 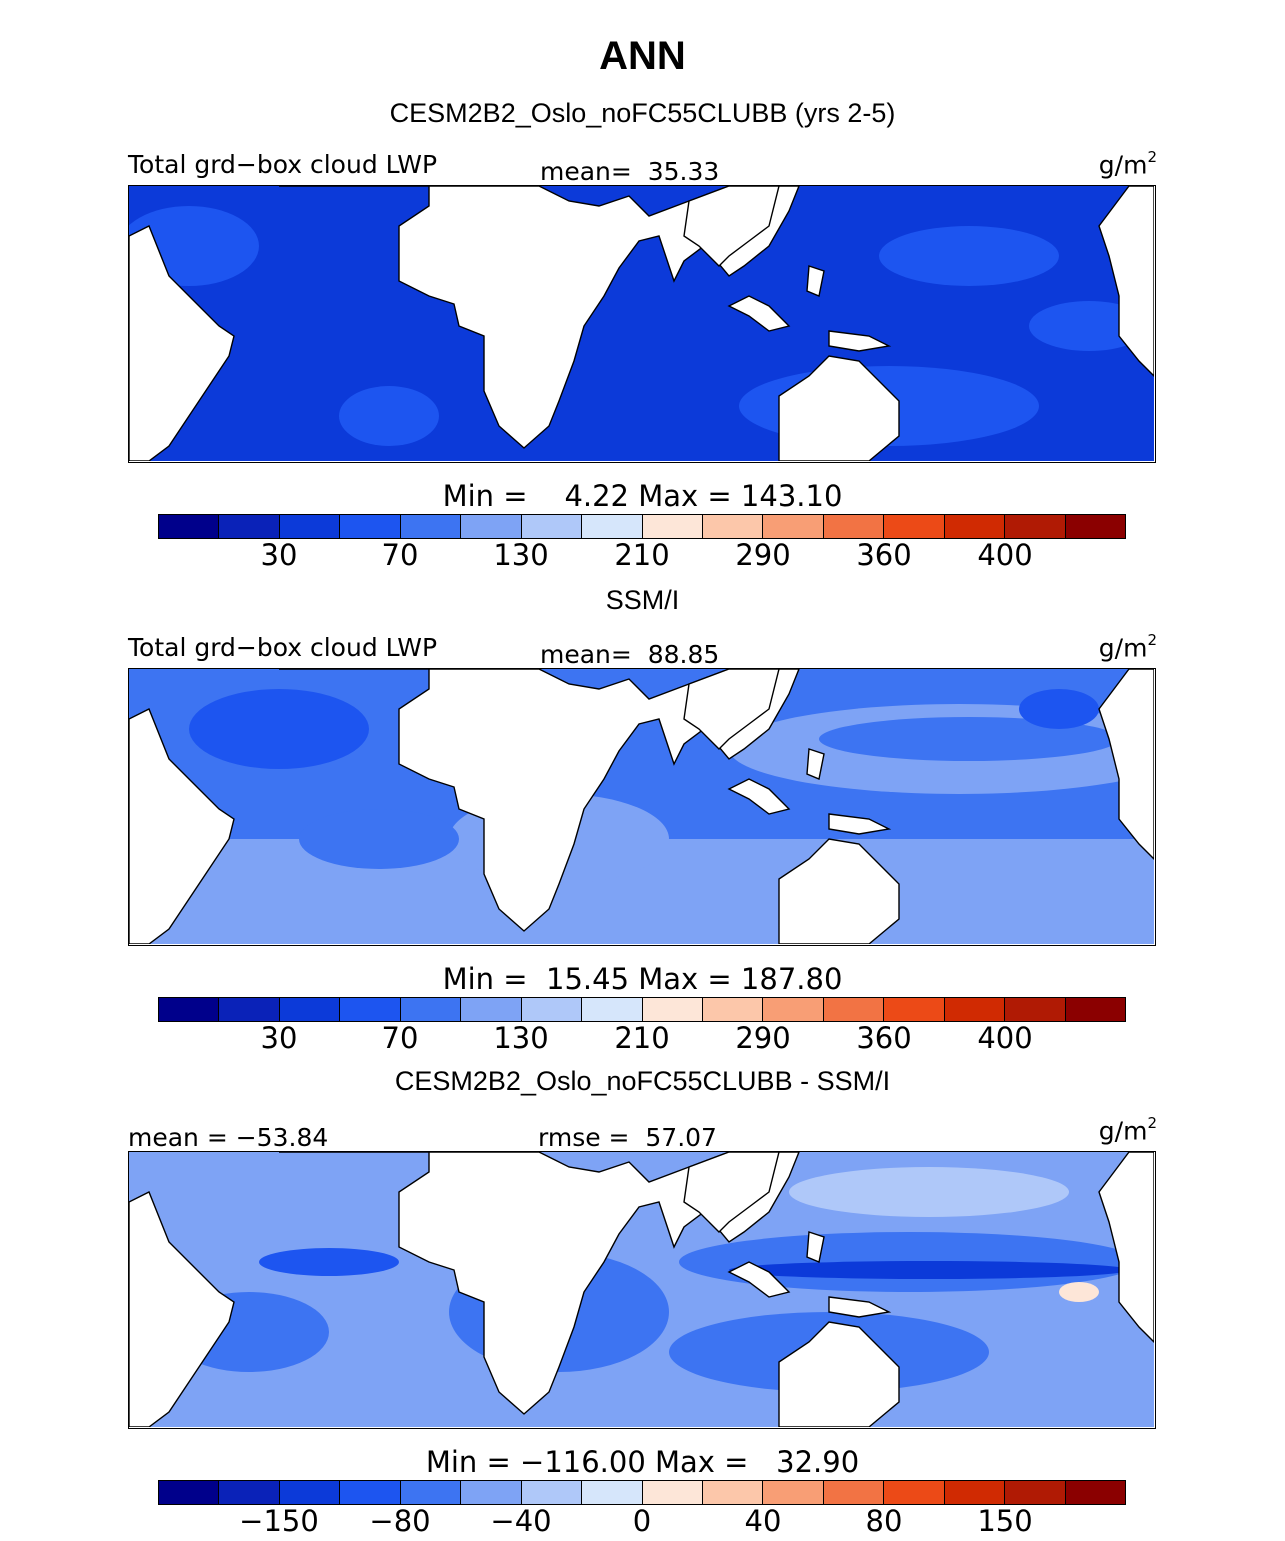 What do you see at coordinates (1127, 647) in the screenshot?
I see `panel-2-units: g/m2` at bounding box center [1127, 647].